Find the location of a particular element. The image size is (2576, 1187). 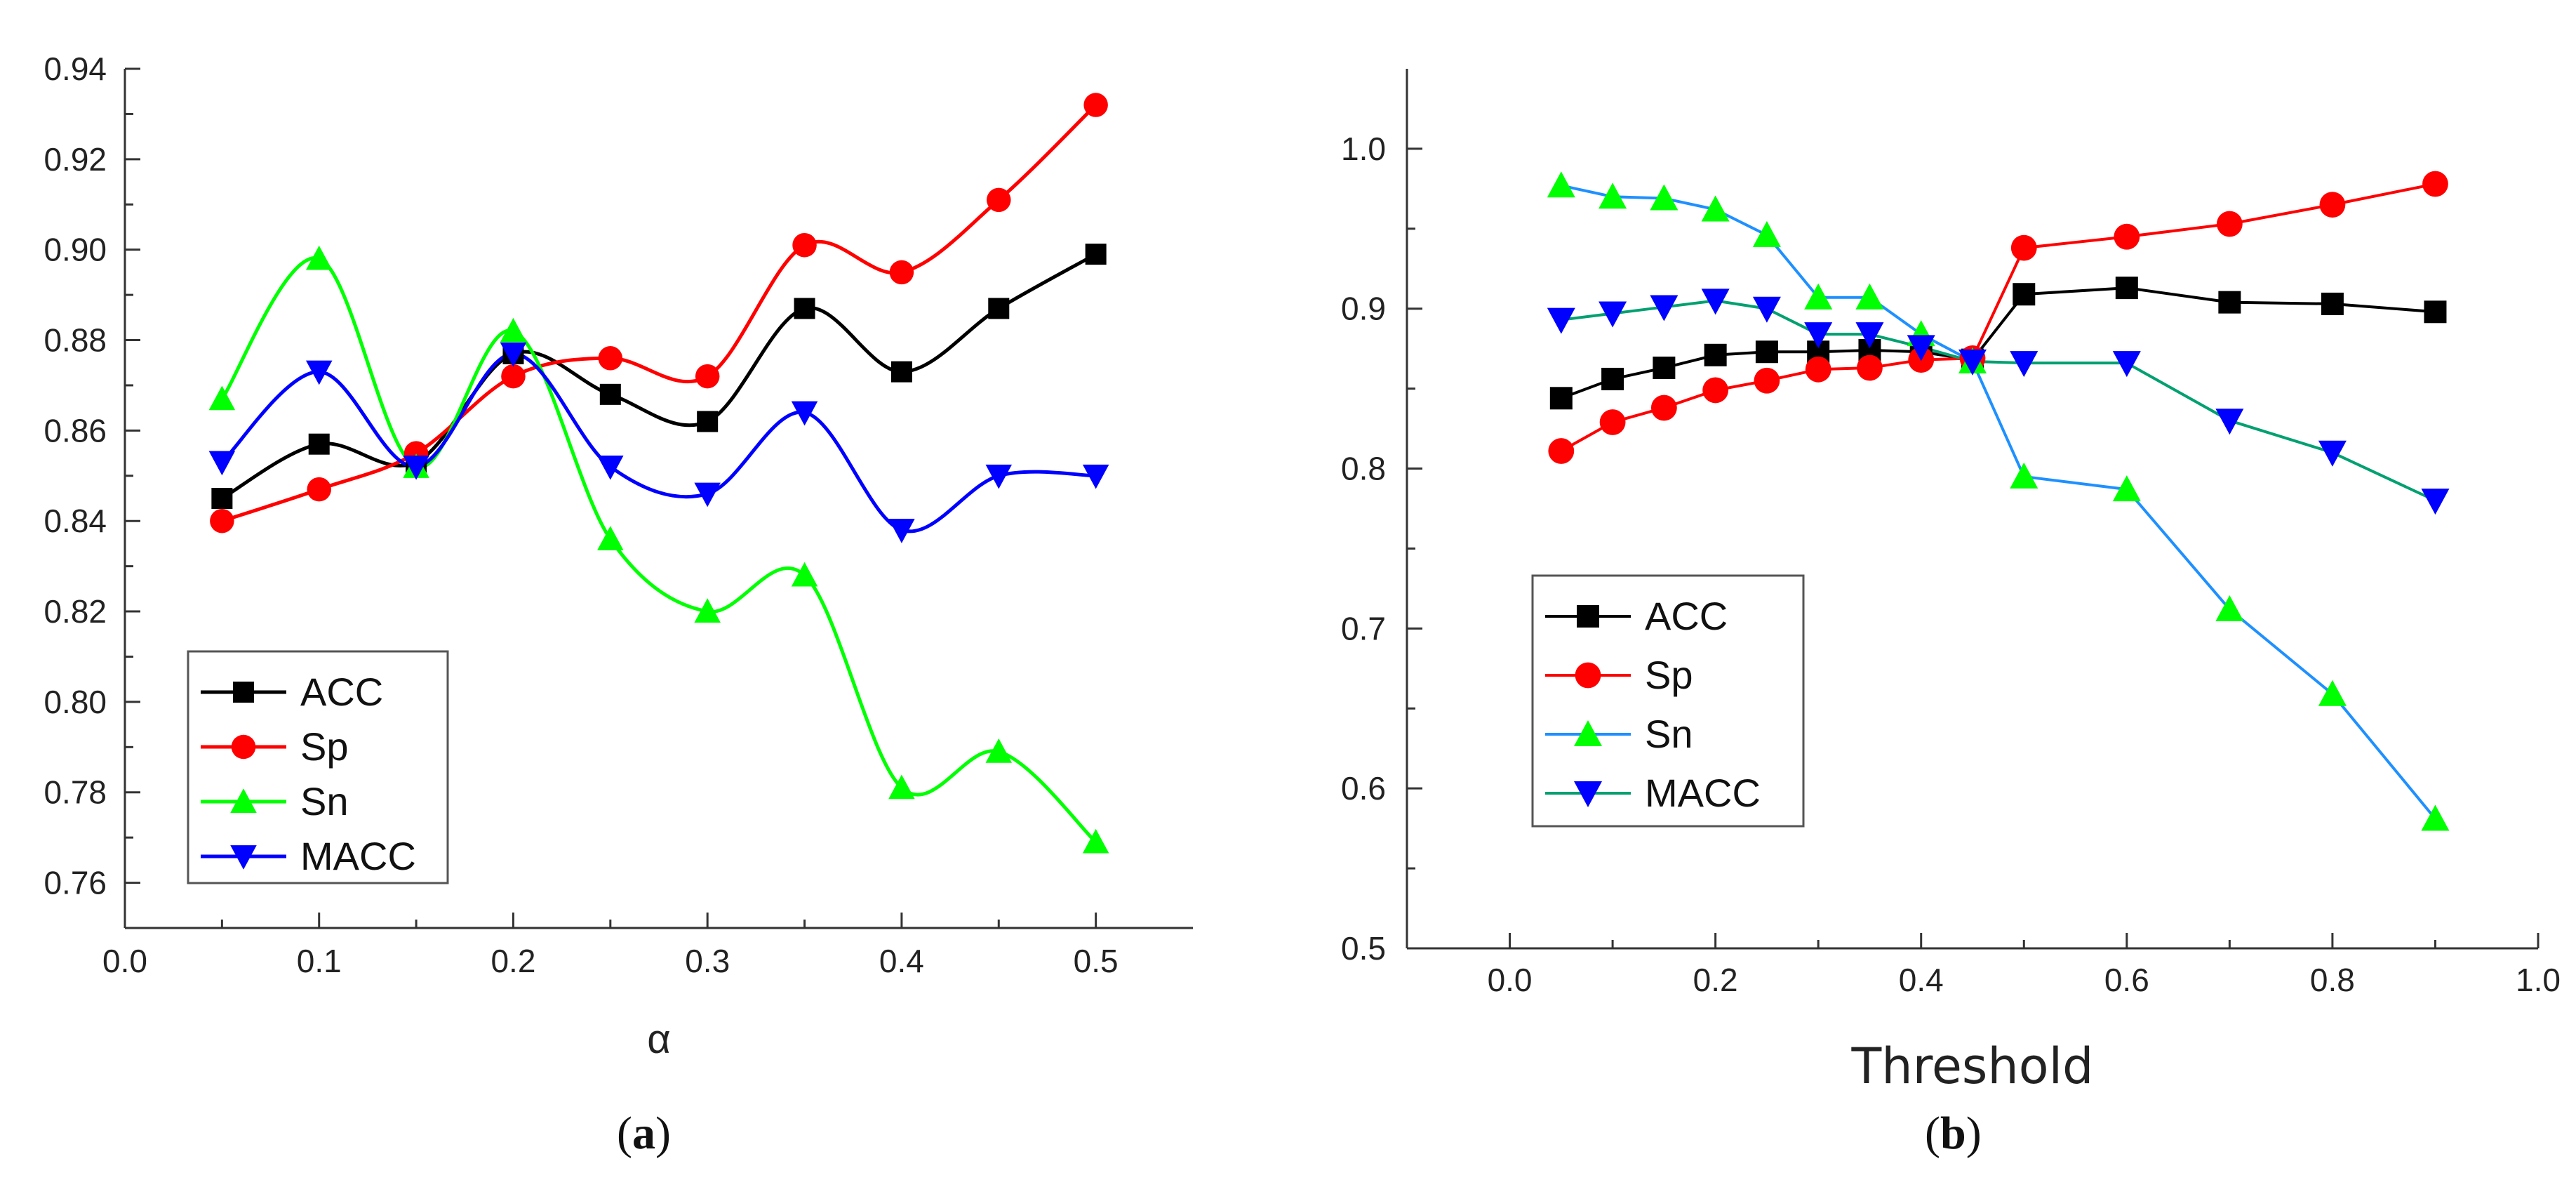

caption-close-paren: ) is located at coordinates (1974, 1133).